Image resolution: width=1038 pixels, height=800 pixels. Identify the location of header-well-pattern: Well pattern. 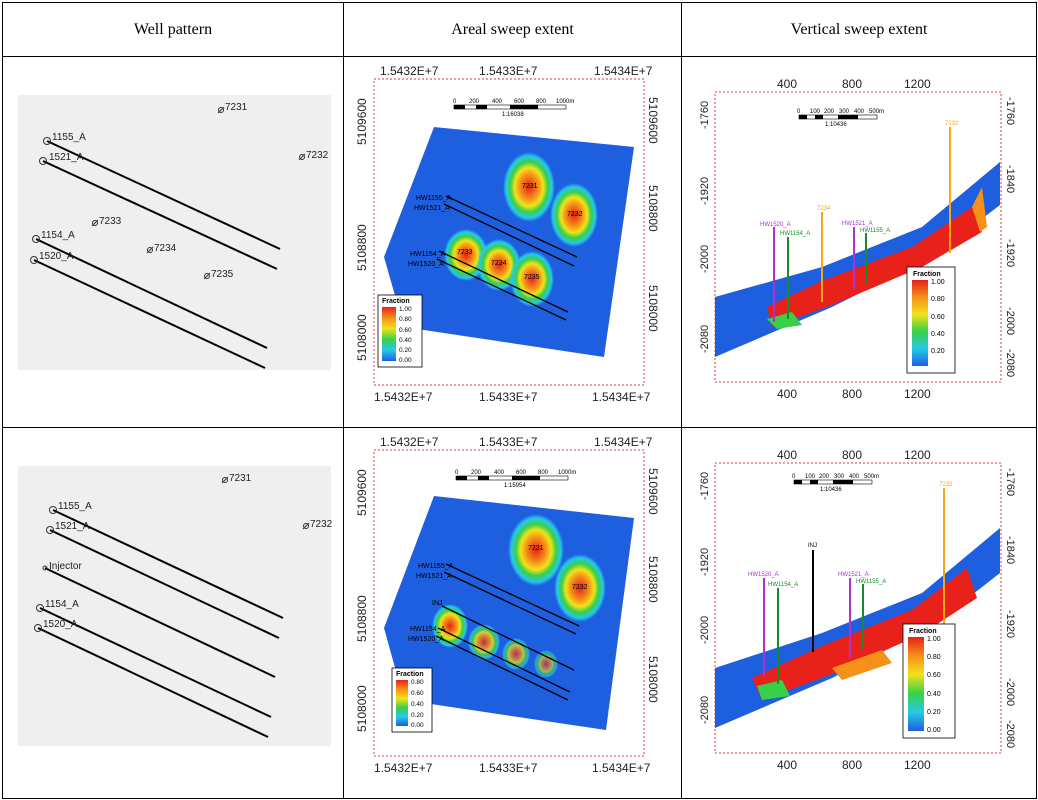
(173, 29).